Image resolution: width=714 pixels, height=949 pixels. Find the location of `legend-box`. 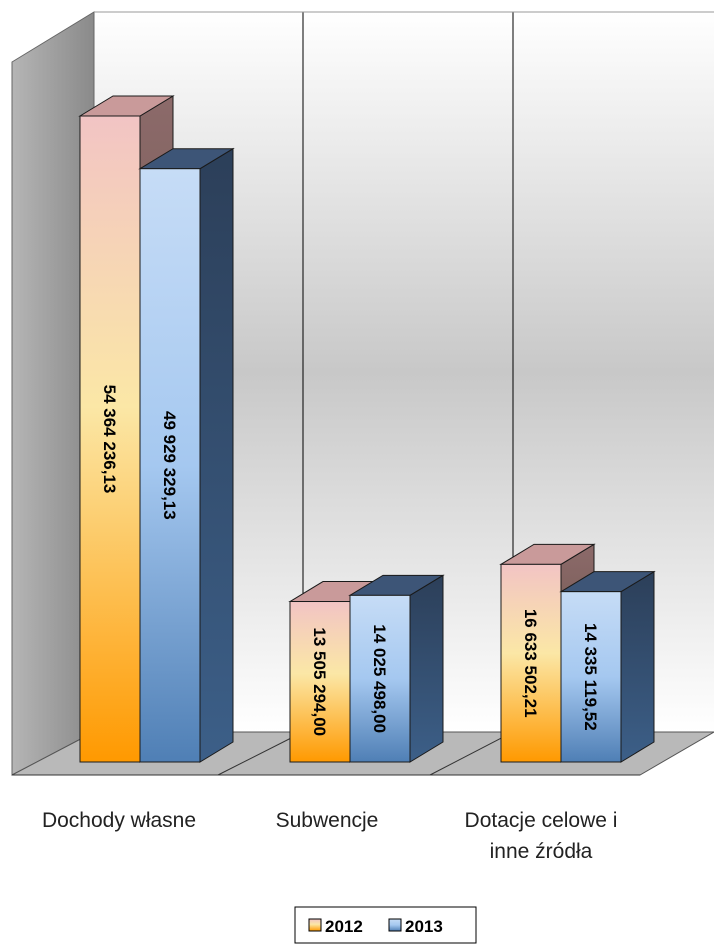

legend-box is located at coordinates (385, 925).